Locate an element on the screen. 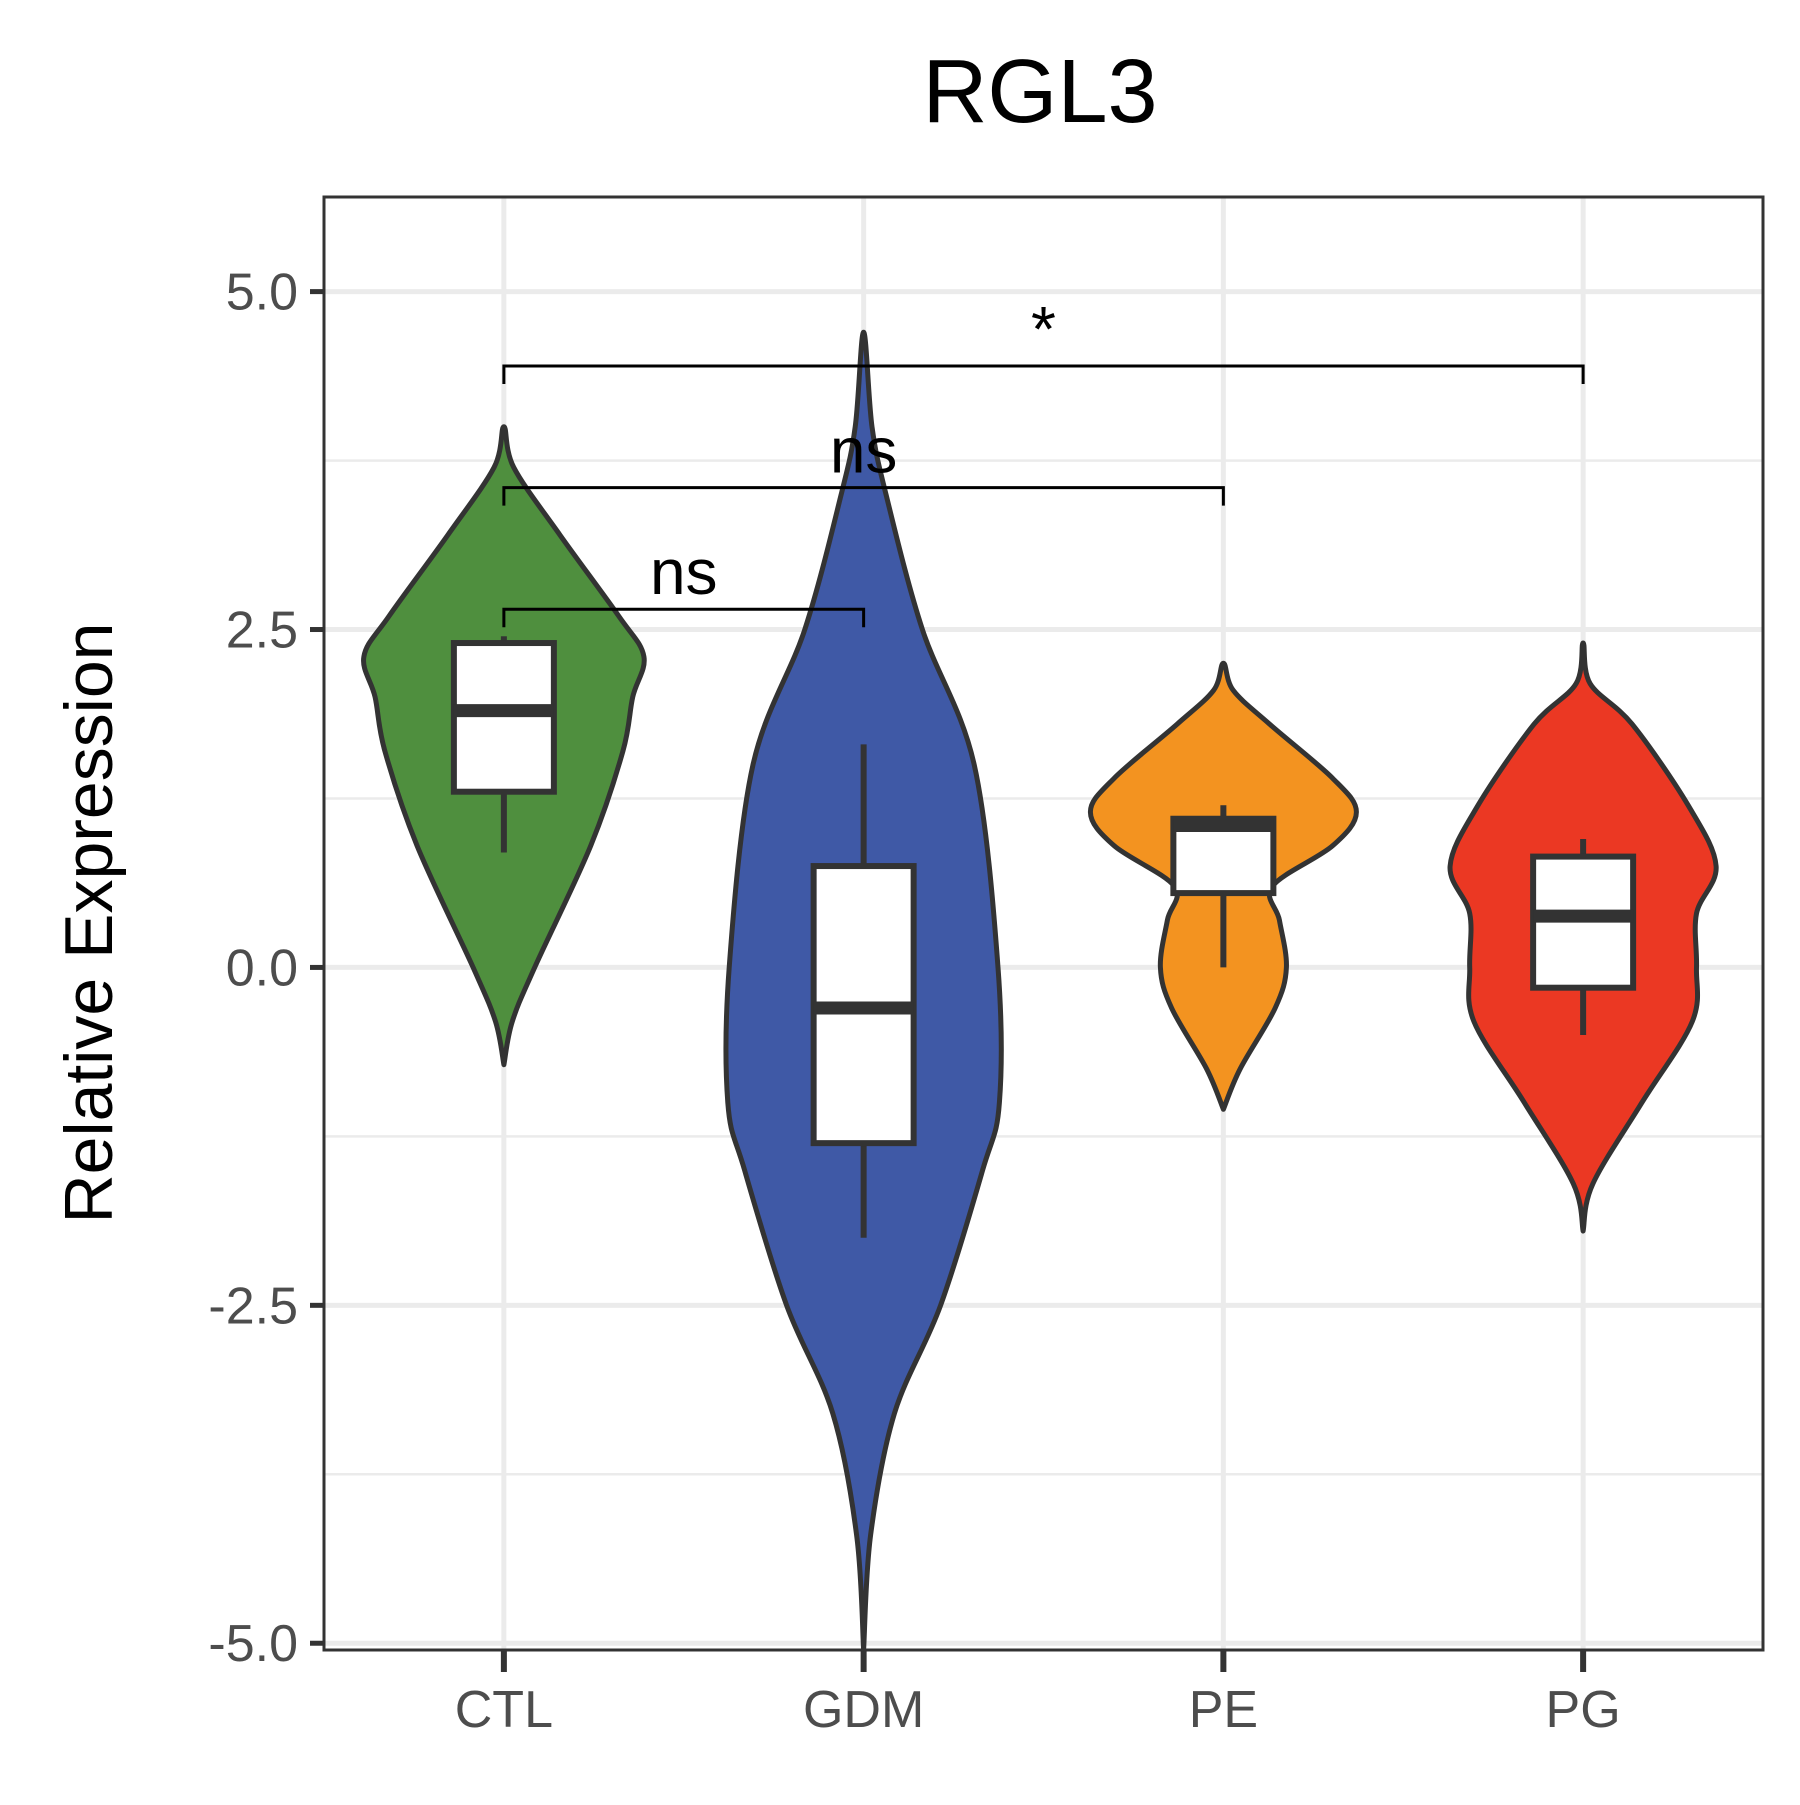 The width and height of the screenshot is (1800, 1805). y-tick-label: 0.0 is located at coordinates (262, 968).